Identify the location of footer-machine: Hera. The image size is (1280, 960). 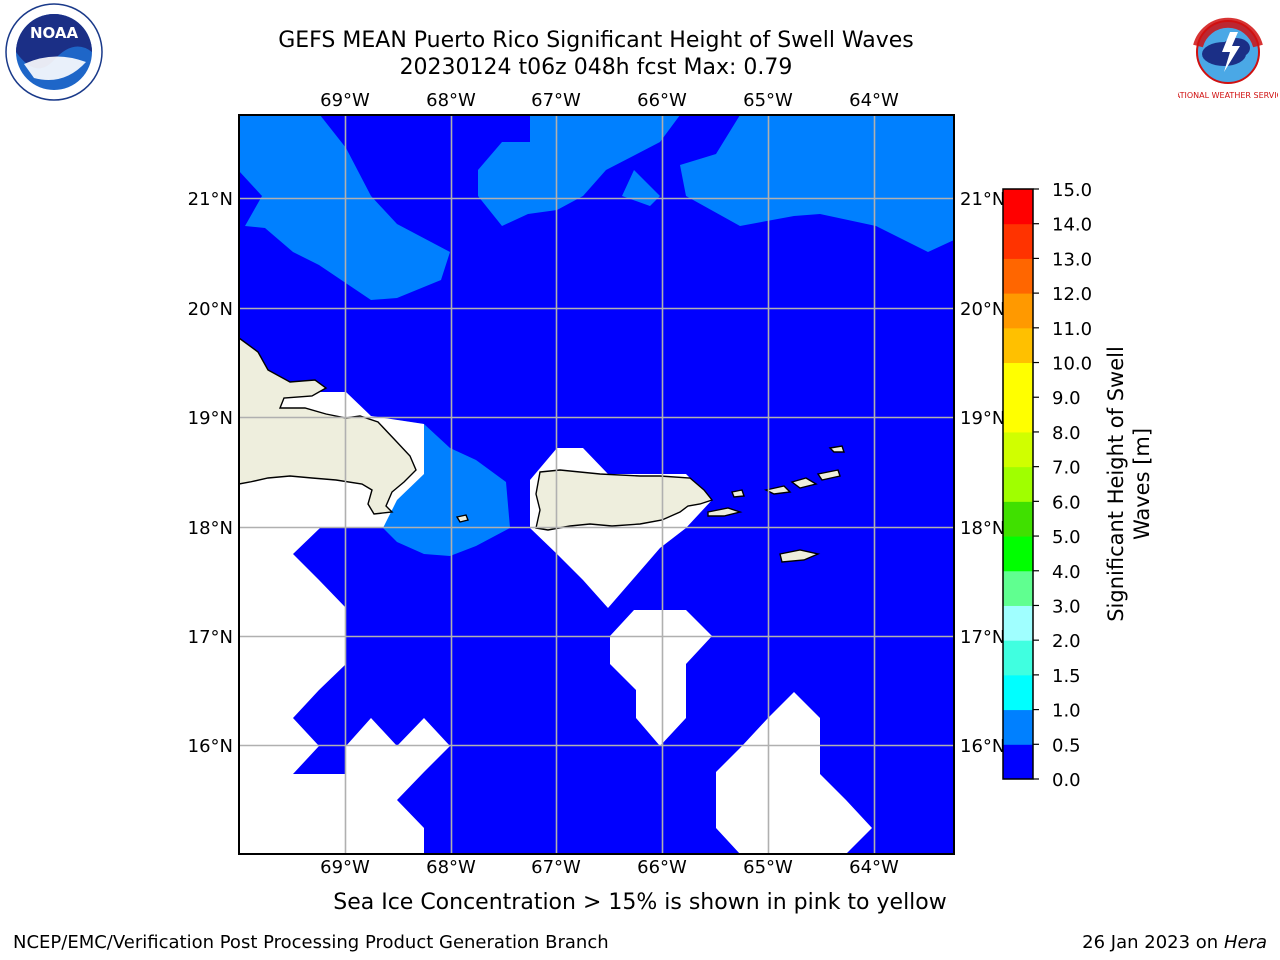
(1245, 942).